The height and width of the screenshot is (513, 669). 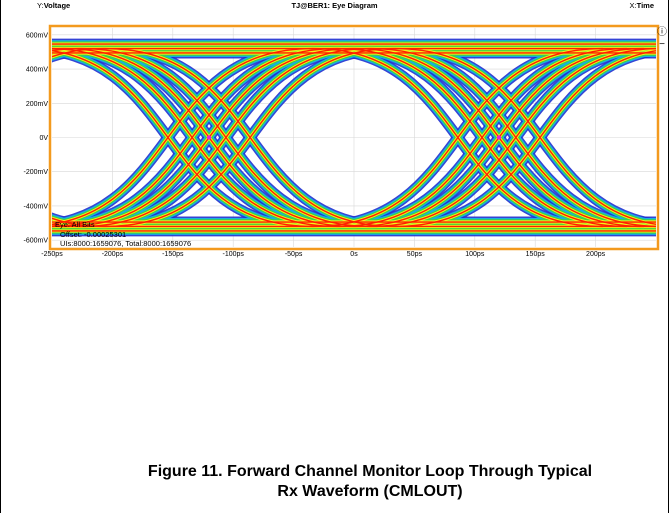 I want to click on x-tick-label: 100ps, so click(x=475, y=254).